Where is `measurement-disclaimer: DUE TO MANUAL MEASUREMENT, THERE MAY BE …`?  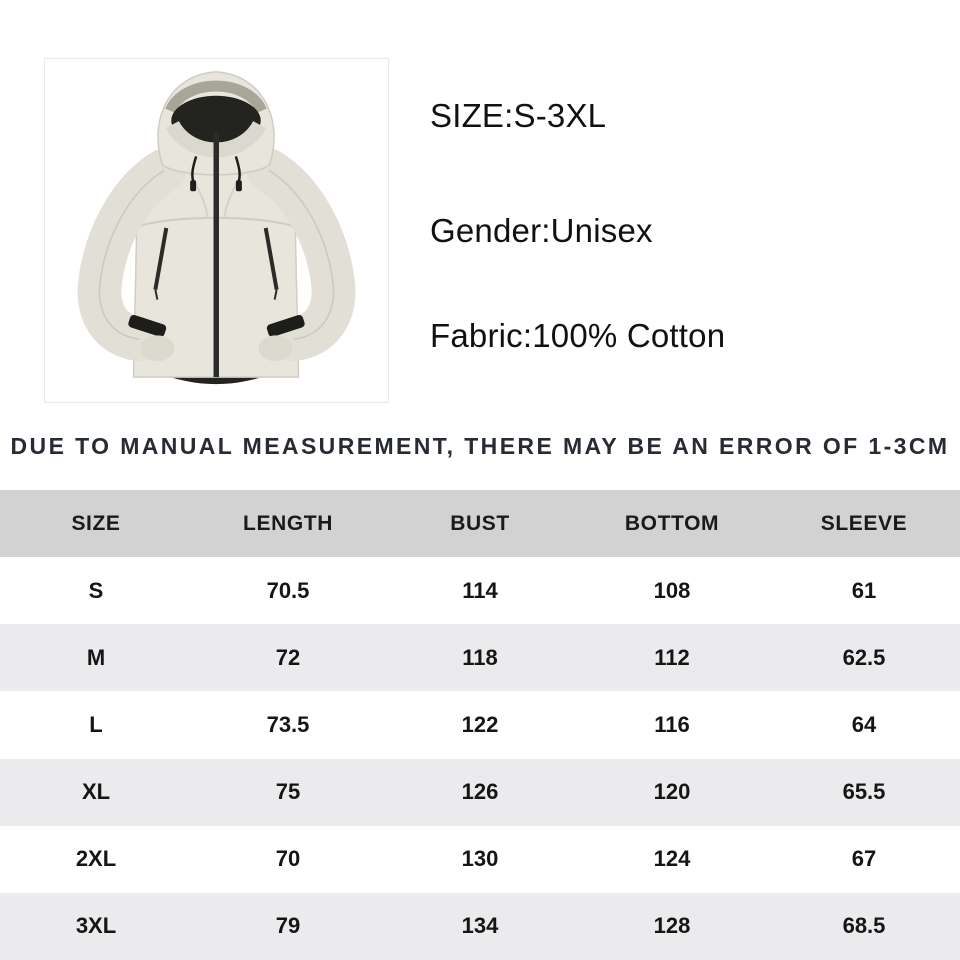
measurement-disclaimer: DUE TO MANUAL MEASUREMENT, THERE MAY BE … is located at coordinates (480, 446).